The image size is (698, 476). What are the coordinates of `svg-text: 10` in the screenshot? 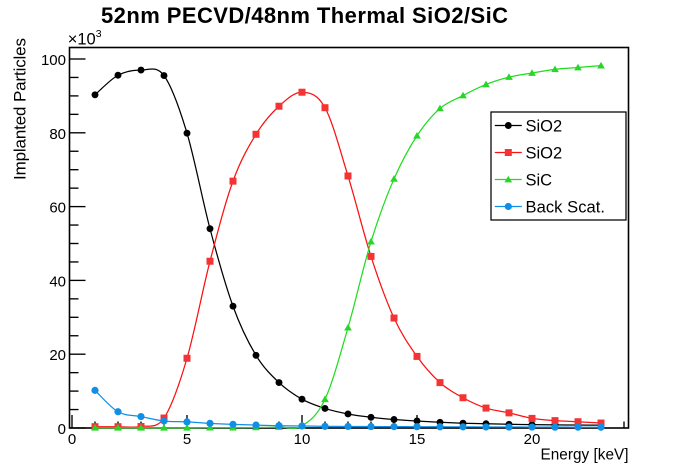 It's located at (302, 439).